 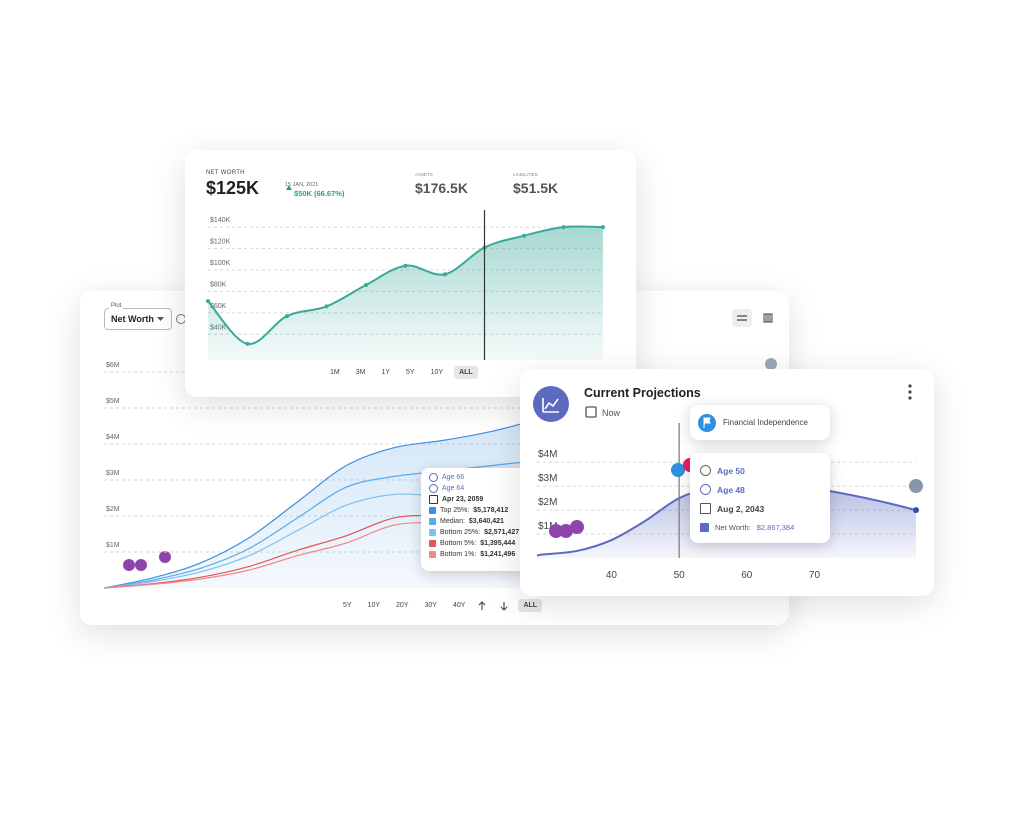 I want to click on tooltip-item-value: $3,640,421, so click(x=486, y=521).